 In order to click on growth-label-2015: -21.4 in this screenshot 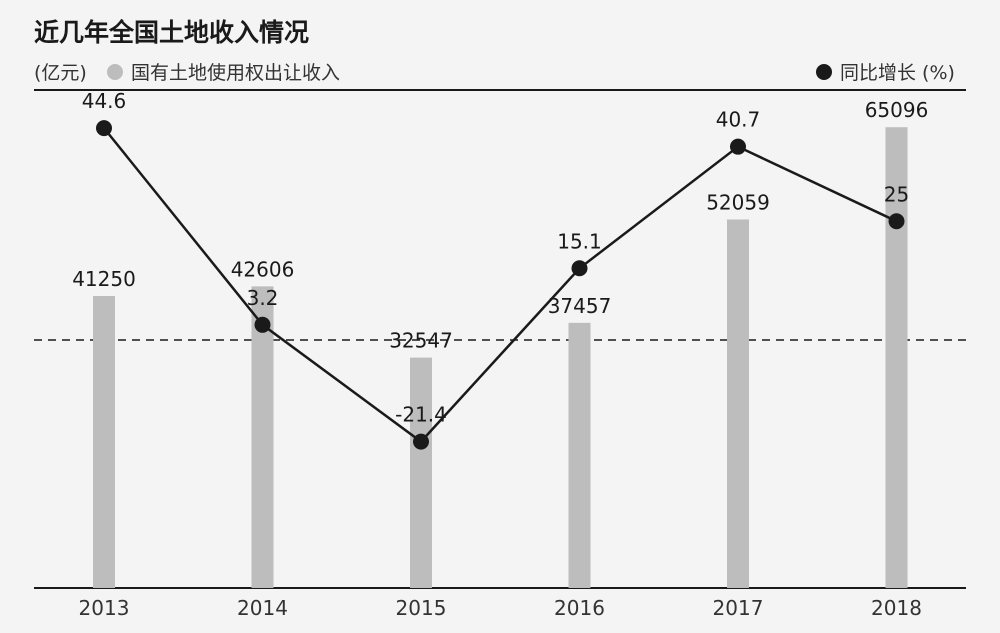, I will do `click(421, 415)`.